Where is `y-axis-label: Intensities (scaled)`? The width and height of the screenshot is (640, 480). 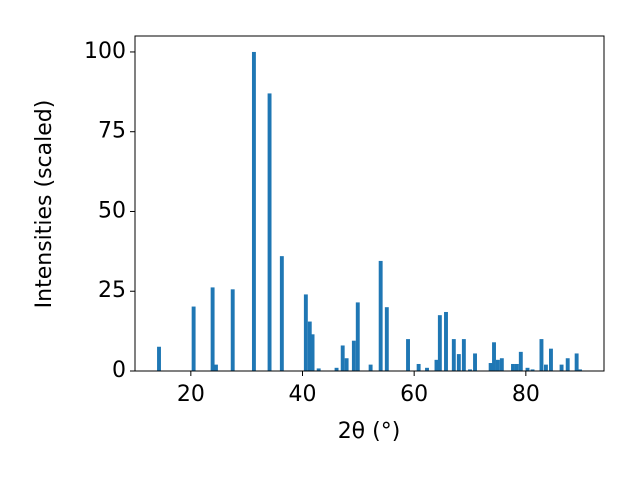
y-axis-label: Intensities (scaled) is located at coordinates (44, 204).